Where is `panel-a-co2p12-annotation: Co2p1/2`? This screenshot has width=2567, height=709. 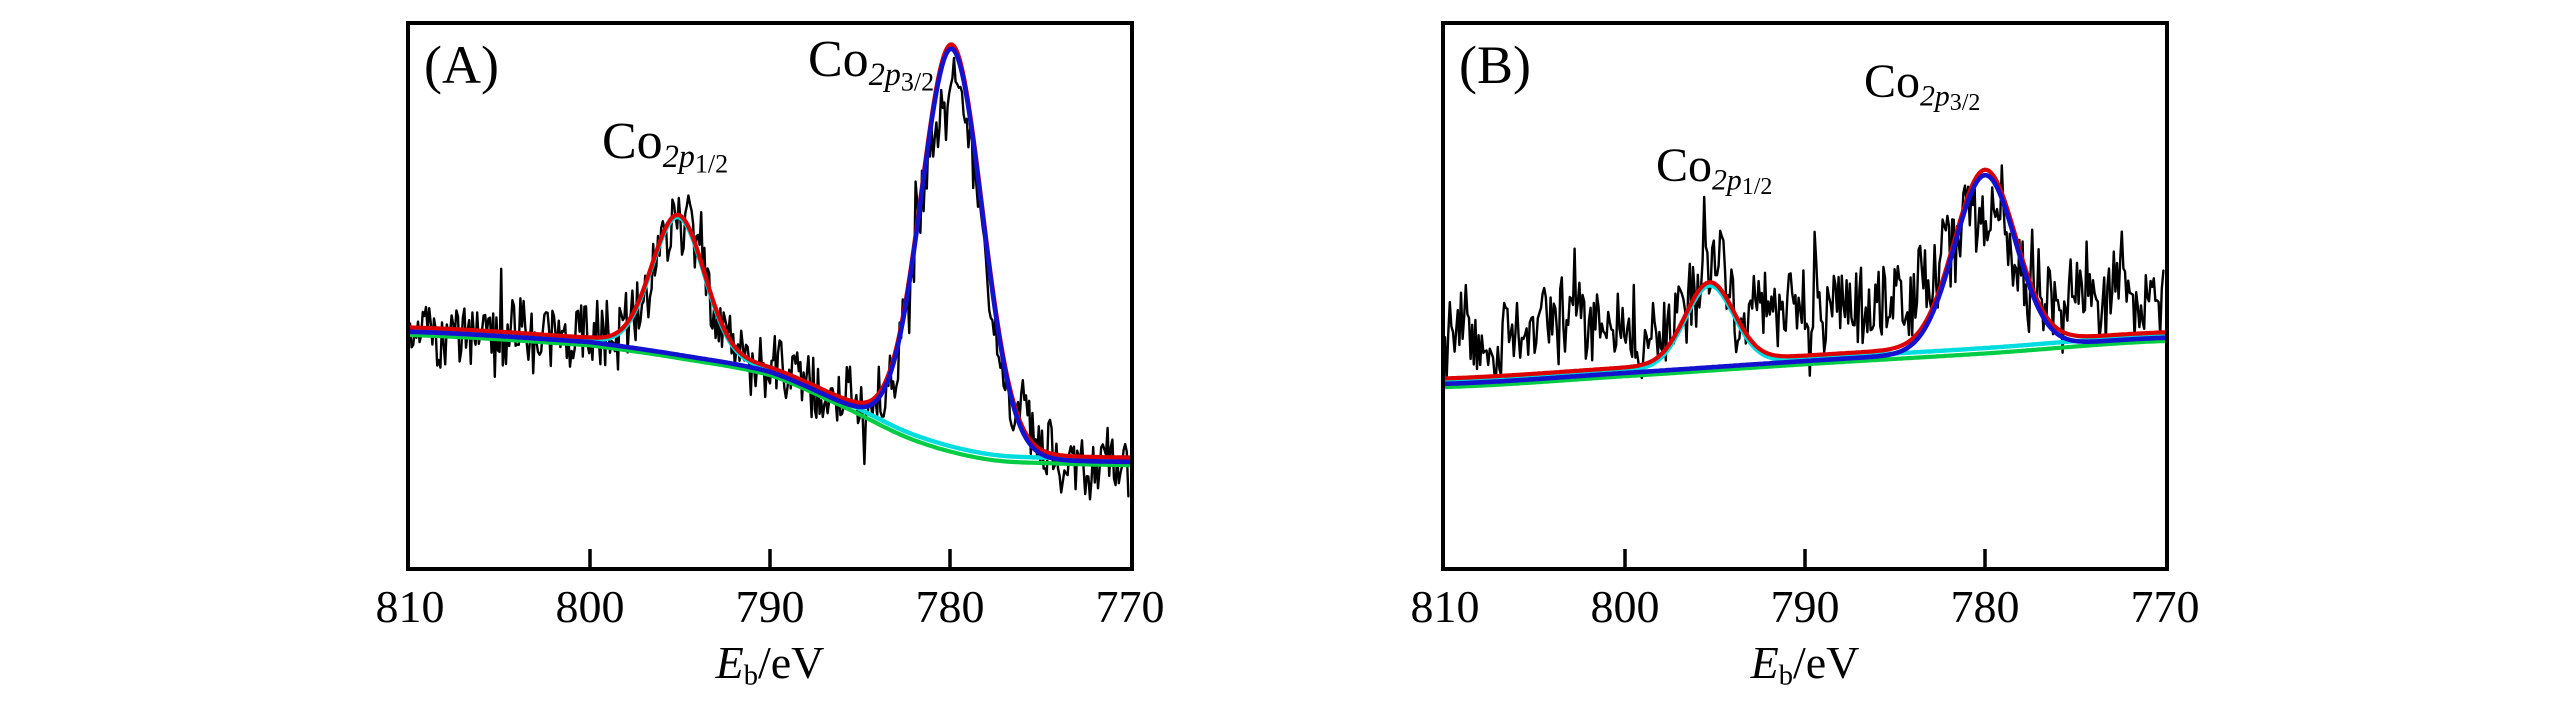
panel-a-co2p12-annotation: Co2p1/2 is located at coordinates (665, 146).